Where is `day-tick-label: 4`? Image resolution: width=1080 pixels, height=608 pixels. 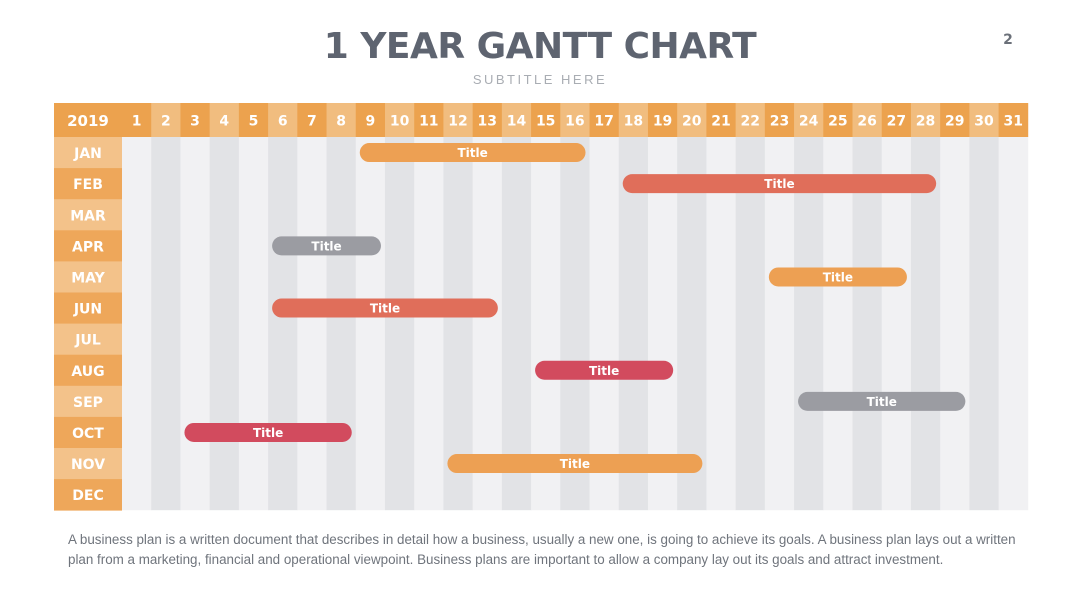 day-tick-label: 4 is located at coordinates (224, 122).